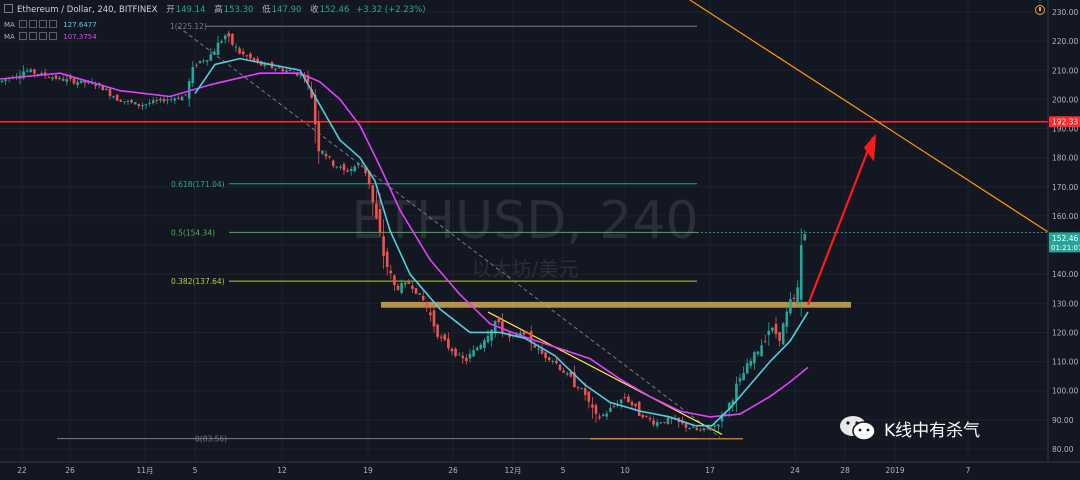 The height and width of the screenshot is (480, 1080). What do you see at coordinates (8, 8) in the screenshot?
I see `chart-type-icon` at bounding box center [8, 8].